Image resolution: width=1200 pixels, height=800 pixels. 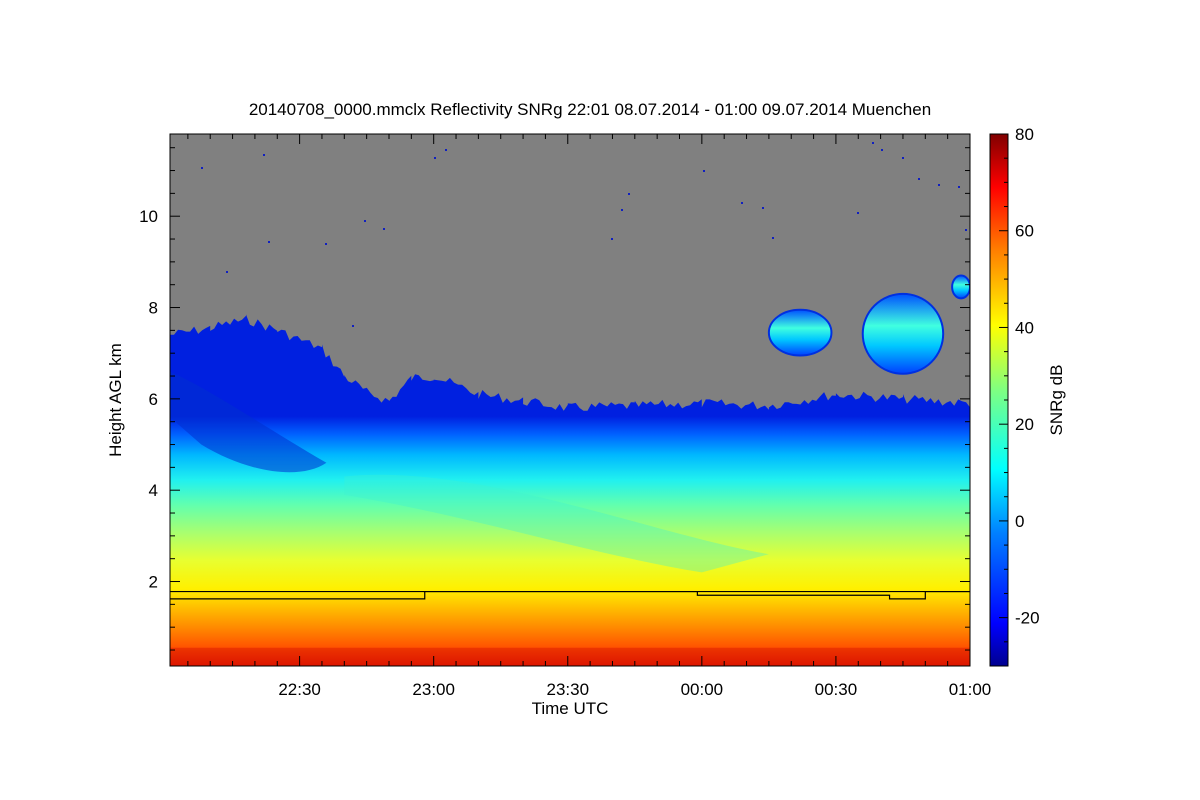 I want to click on y-tick-label: 10, so click(x=148, y=216).